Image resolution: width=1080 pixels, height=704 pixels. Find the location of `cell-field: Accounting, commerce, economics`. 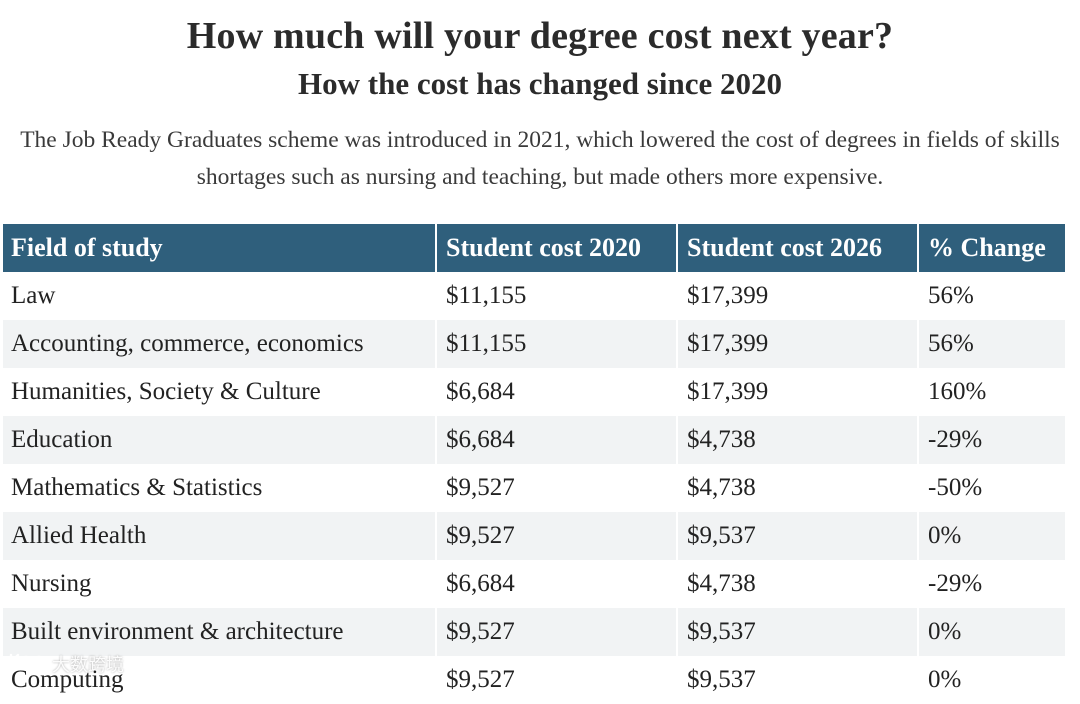

cell-field: Accounting, commerce, economics is located at coordinates (187, 343).